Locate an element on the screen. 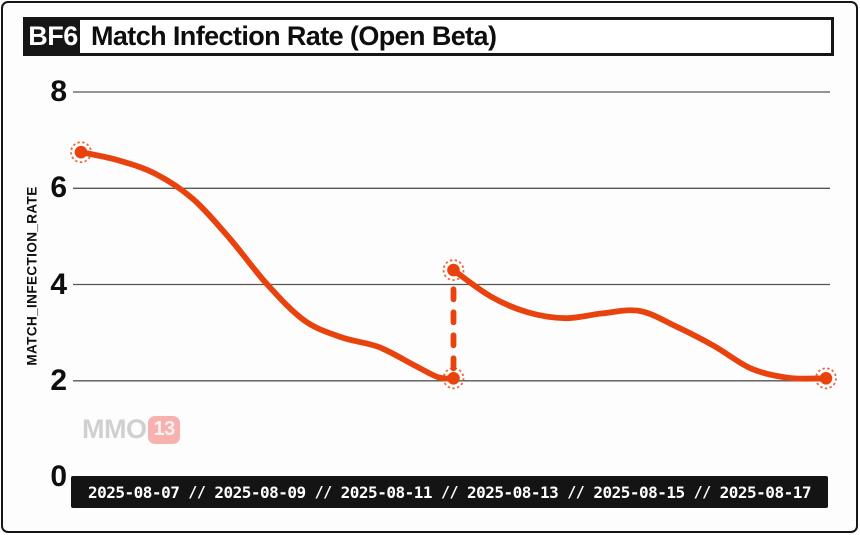  watermark-13-badge: 13 is located at coordinates (164, 429).